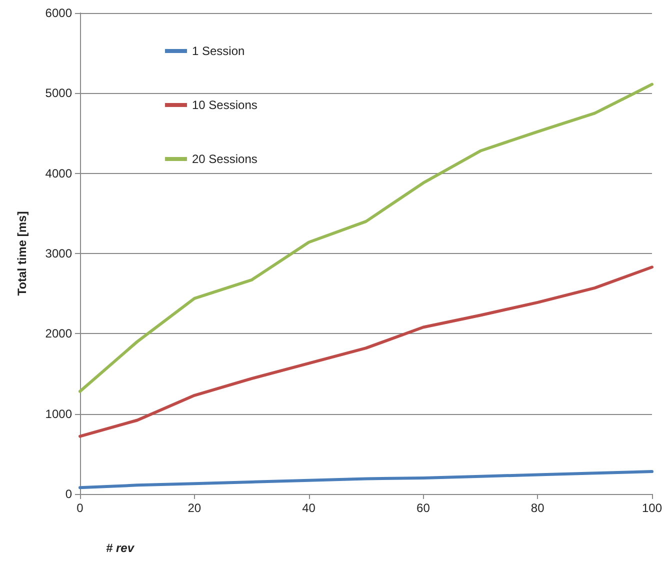 The height and width of the screenshot is (565, 665). Describe the element at coordinates (366, 480) in the screenshot. I see `line-series` at that location.